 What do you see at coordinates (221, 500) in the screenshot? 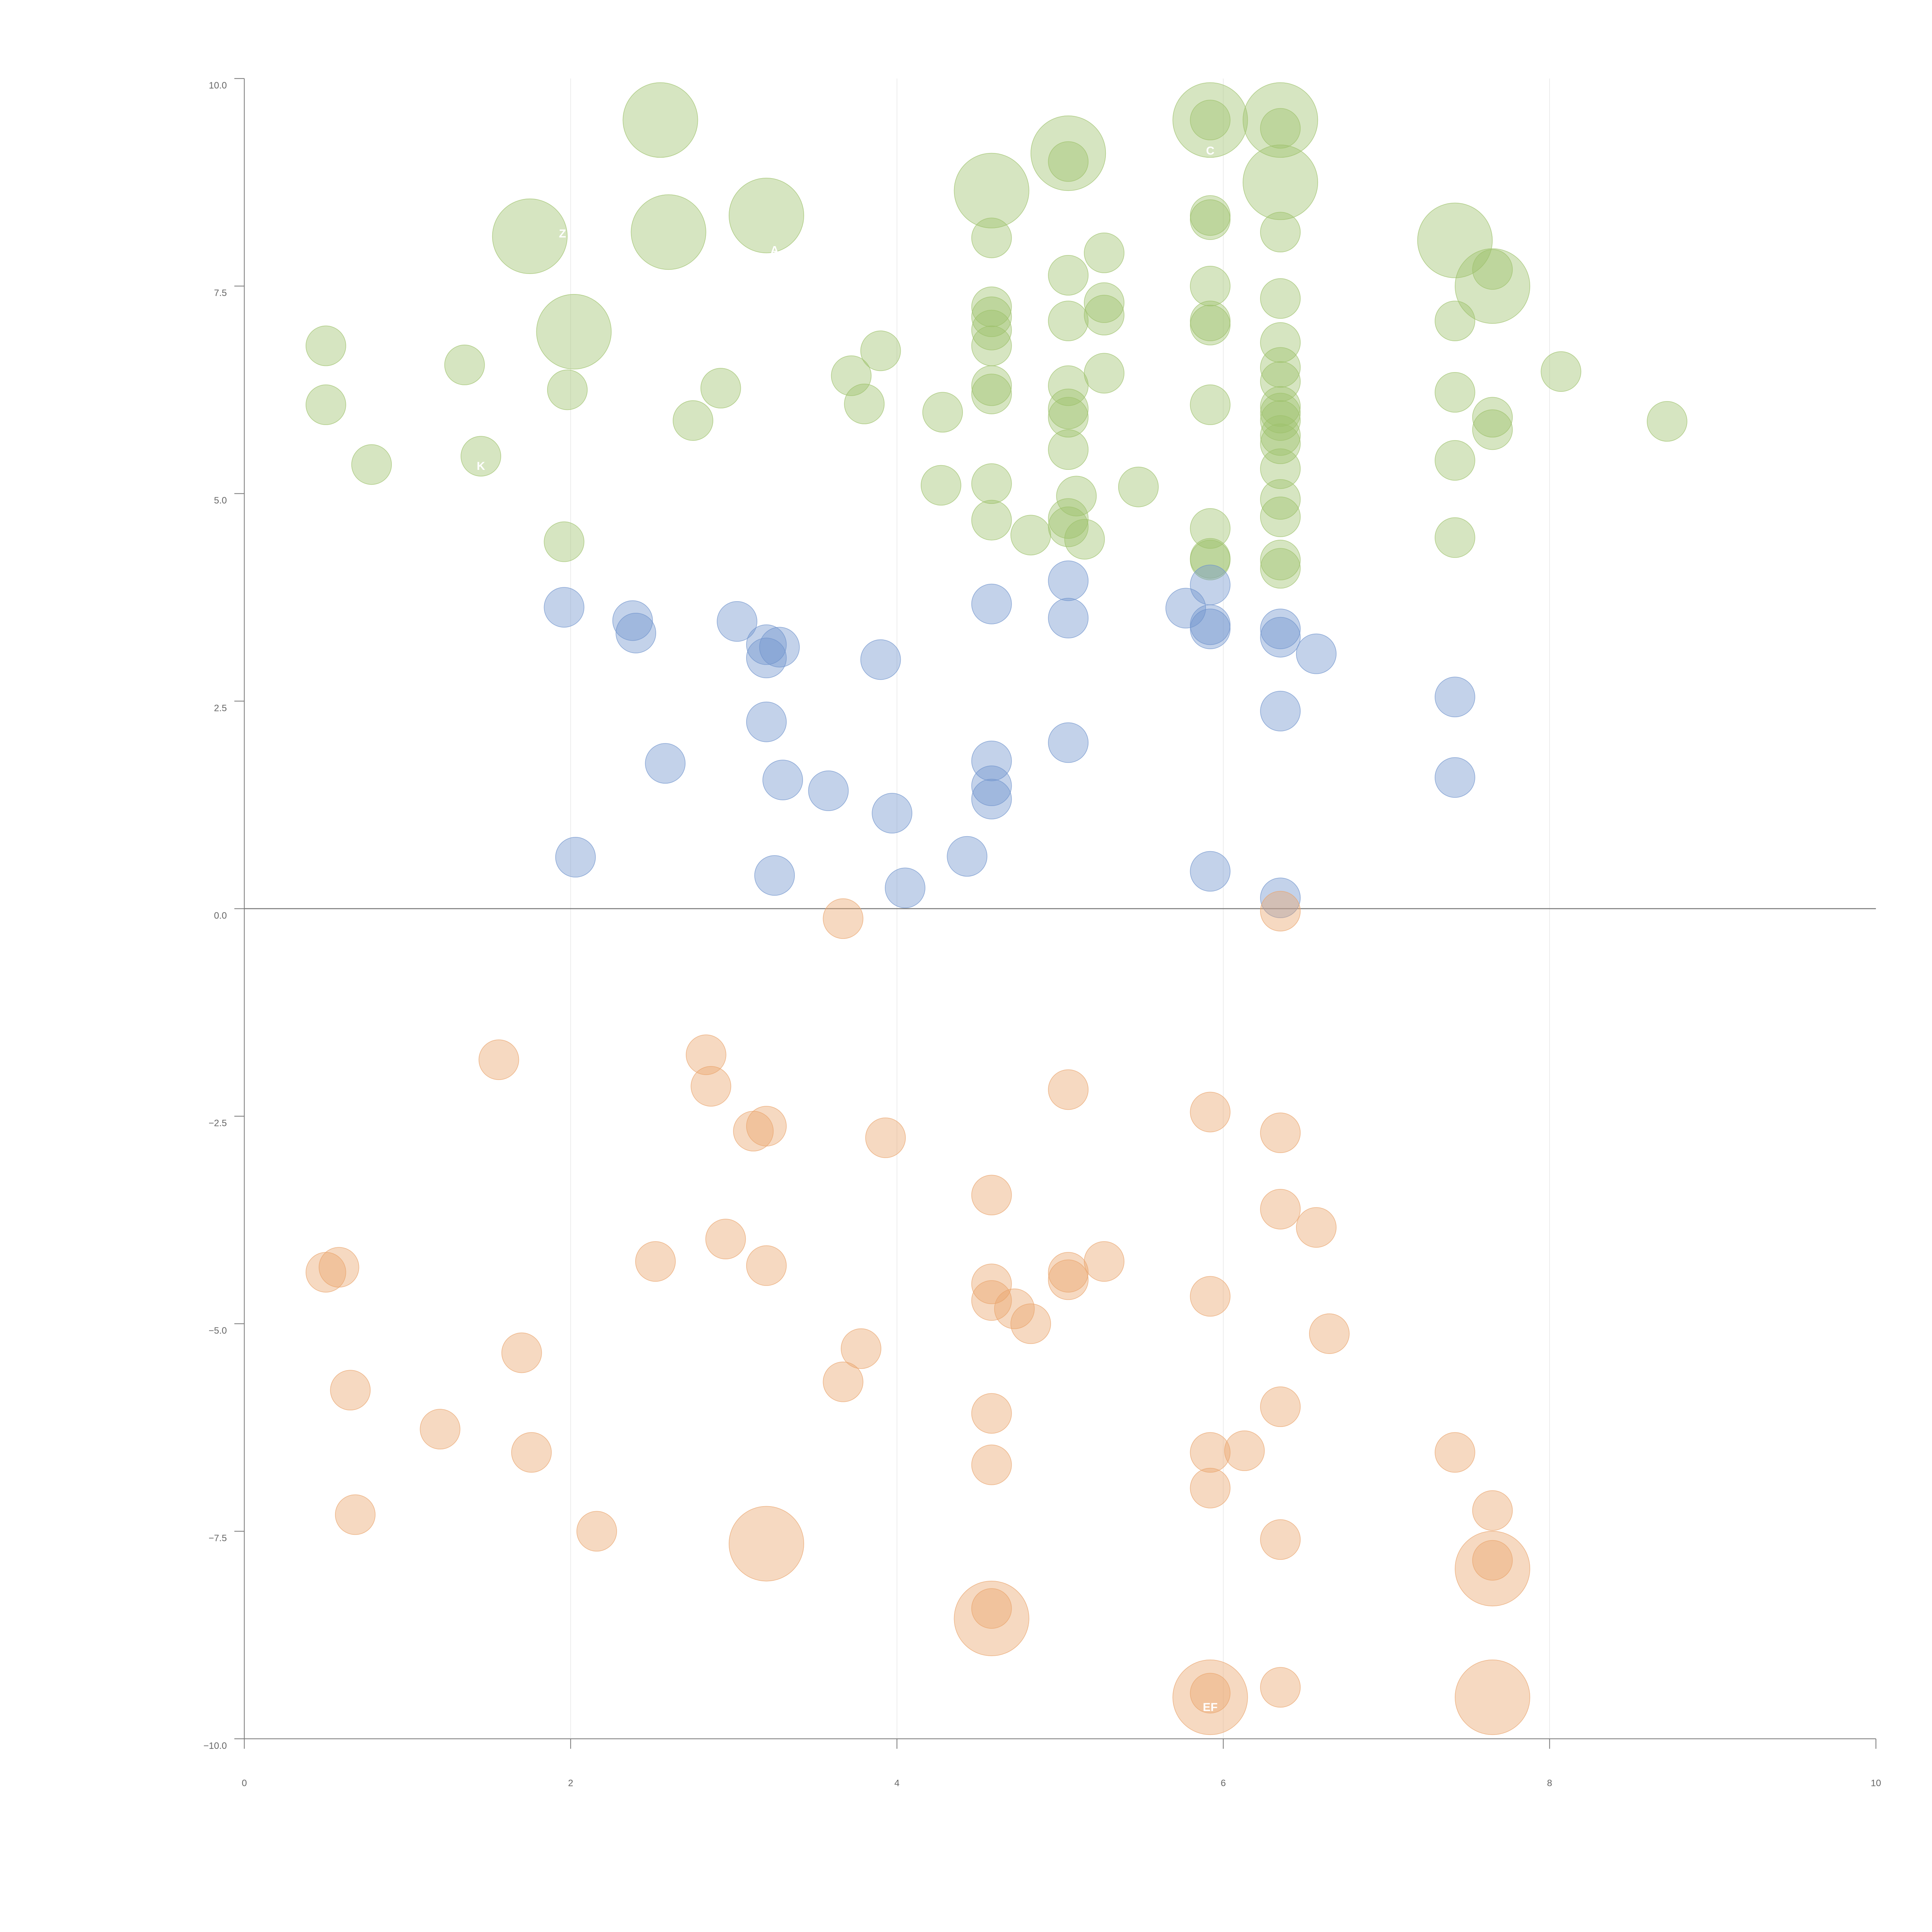
I see `y-tick-label: 5.0` at bounding box center [221, 500].